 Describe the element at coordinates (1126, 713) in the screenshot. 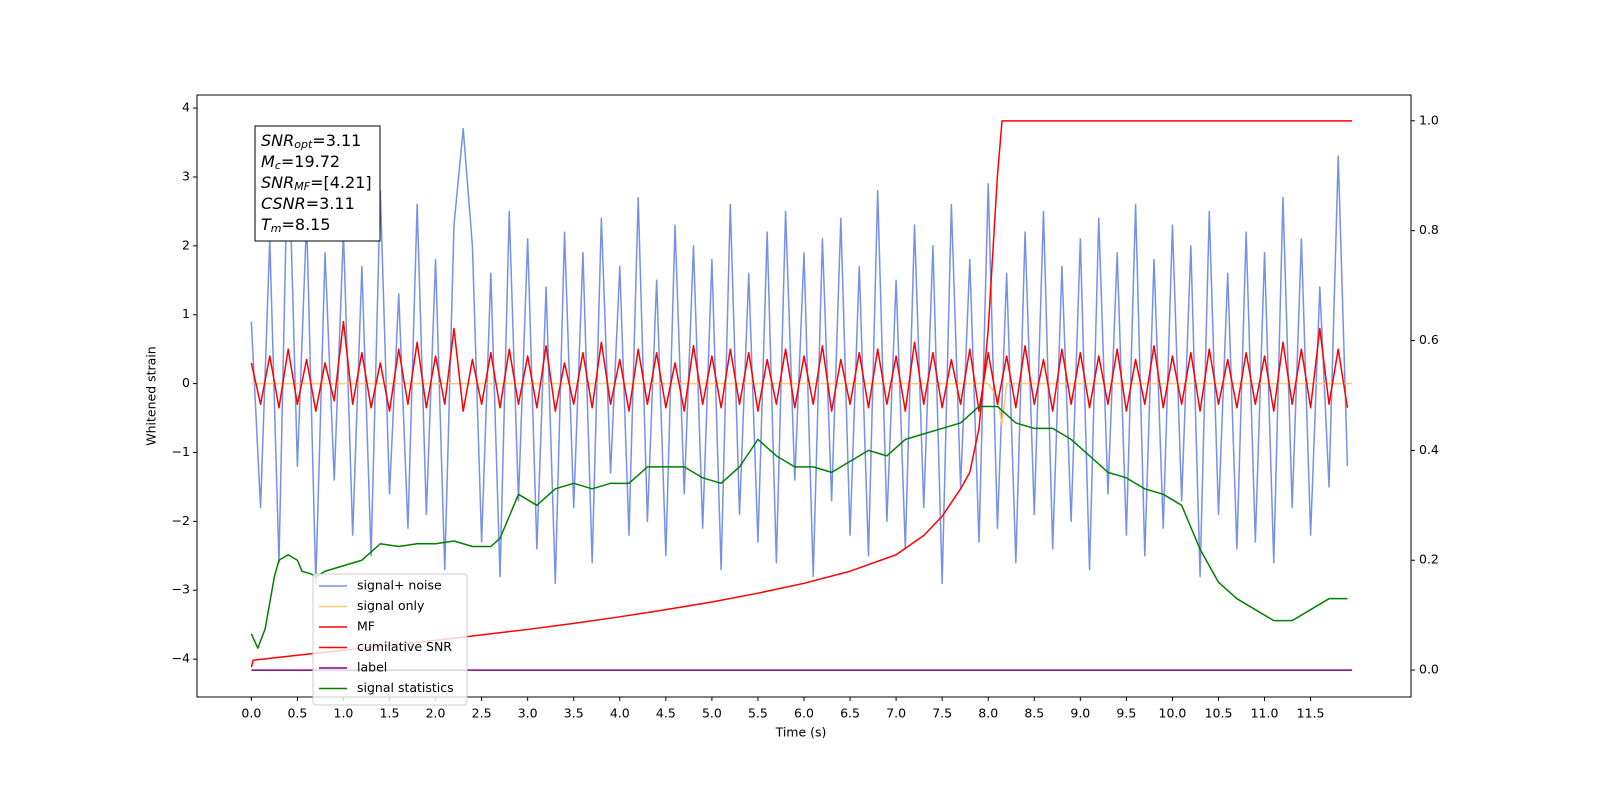

I see `x-tick-label: 9.5` at that location.